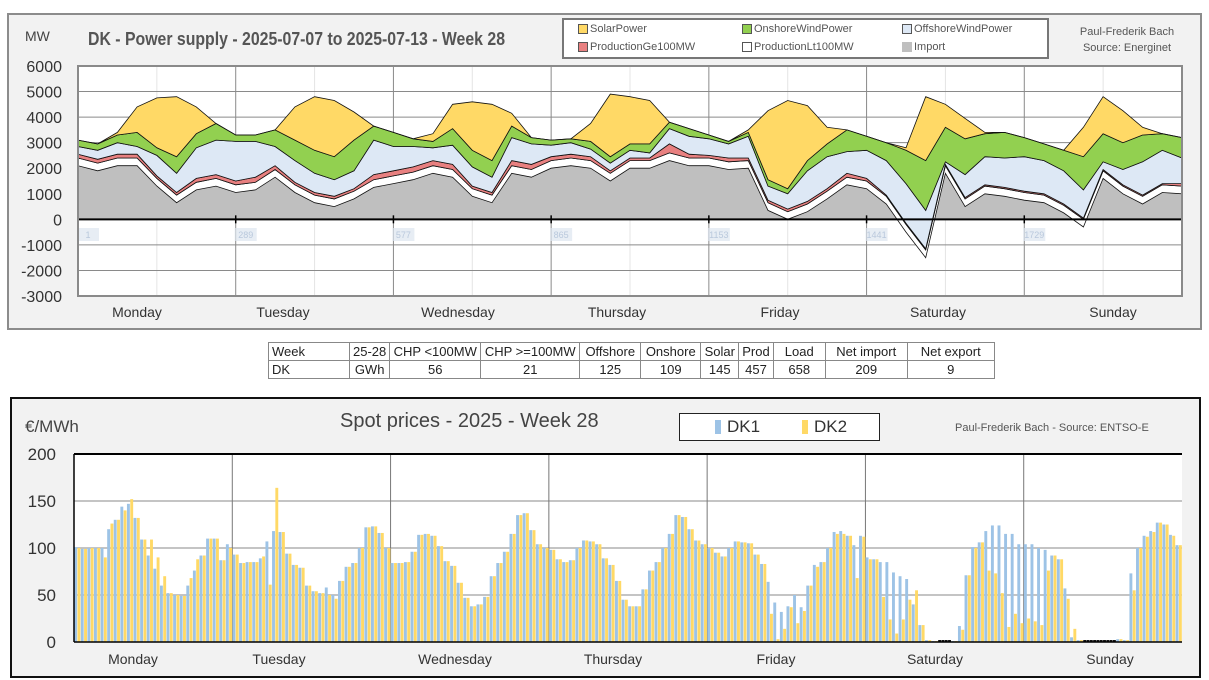  I want to click on table-cell: 125, so click(610, 369).